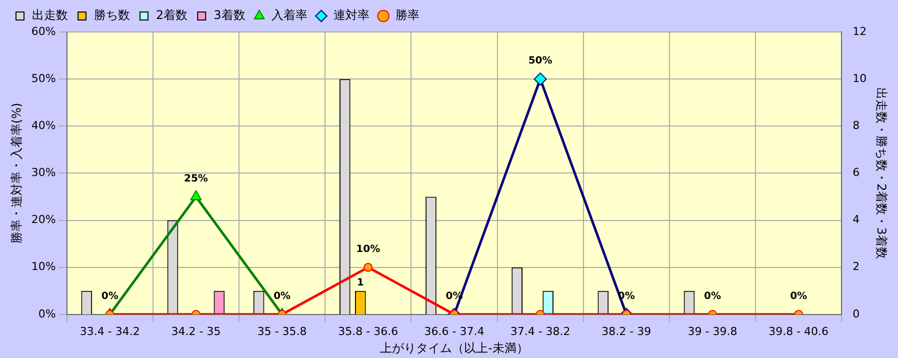 The height and width of the screenshot is (358, 898). What do you see at coordinates (856, 313) in the screenshot?
I see `y2-tick-label: 0` at bounding box center [856, 313].